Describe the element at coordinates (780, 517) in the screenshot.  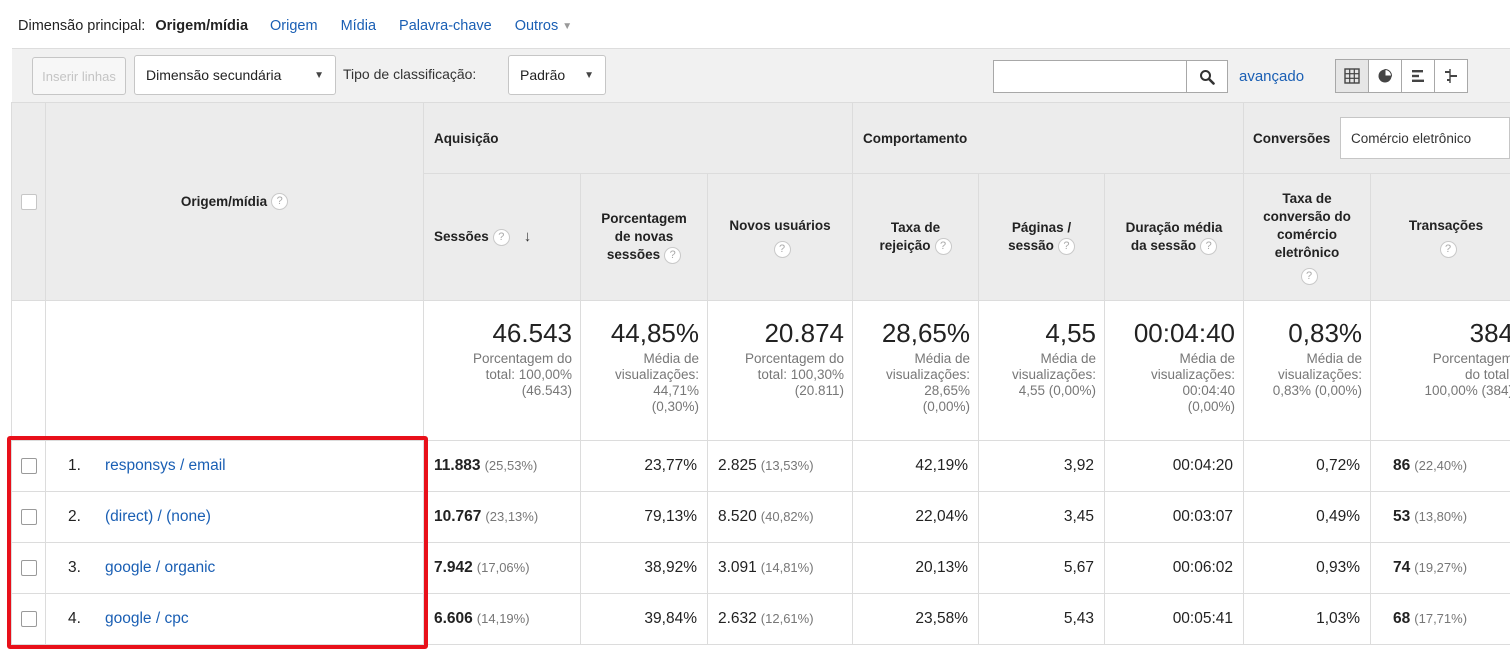
I see `row-new-users: 8.520 (40,82%)` at that location.